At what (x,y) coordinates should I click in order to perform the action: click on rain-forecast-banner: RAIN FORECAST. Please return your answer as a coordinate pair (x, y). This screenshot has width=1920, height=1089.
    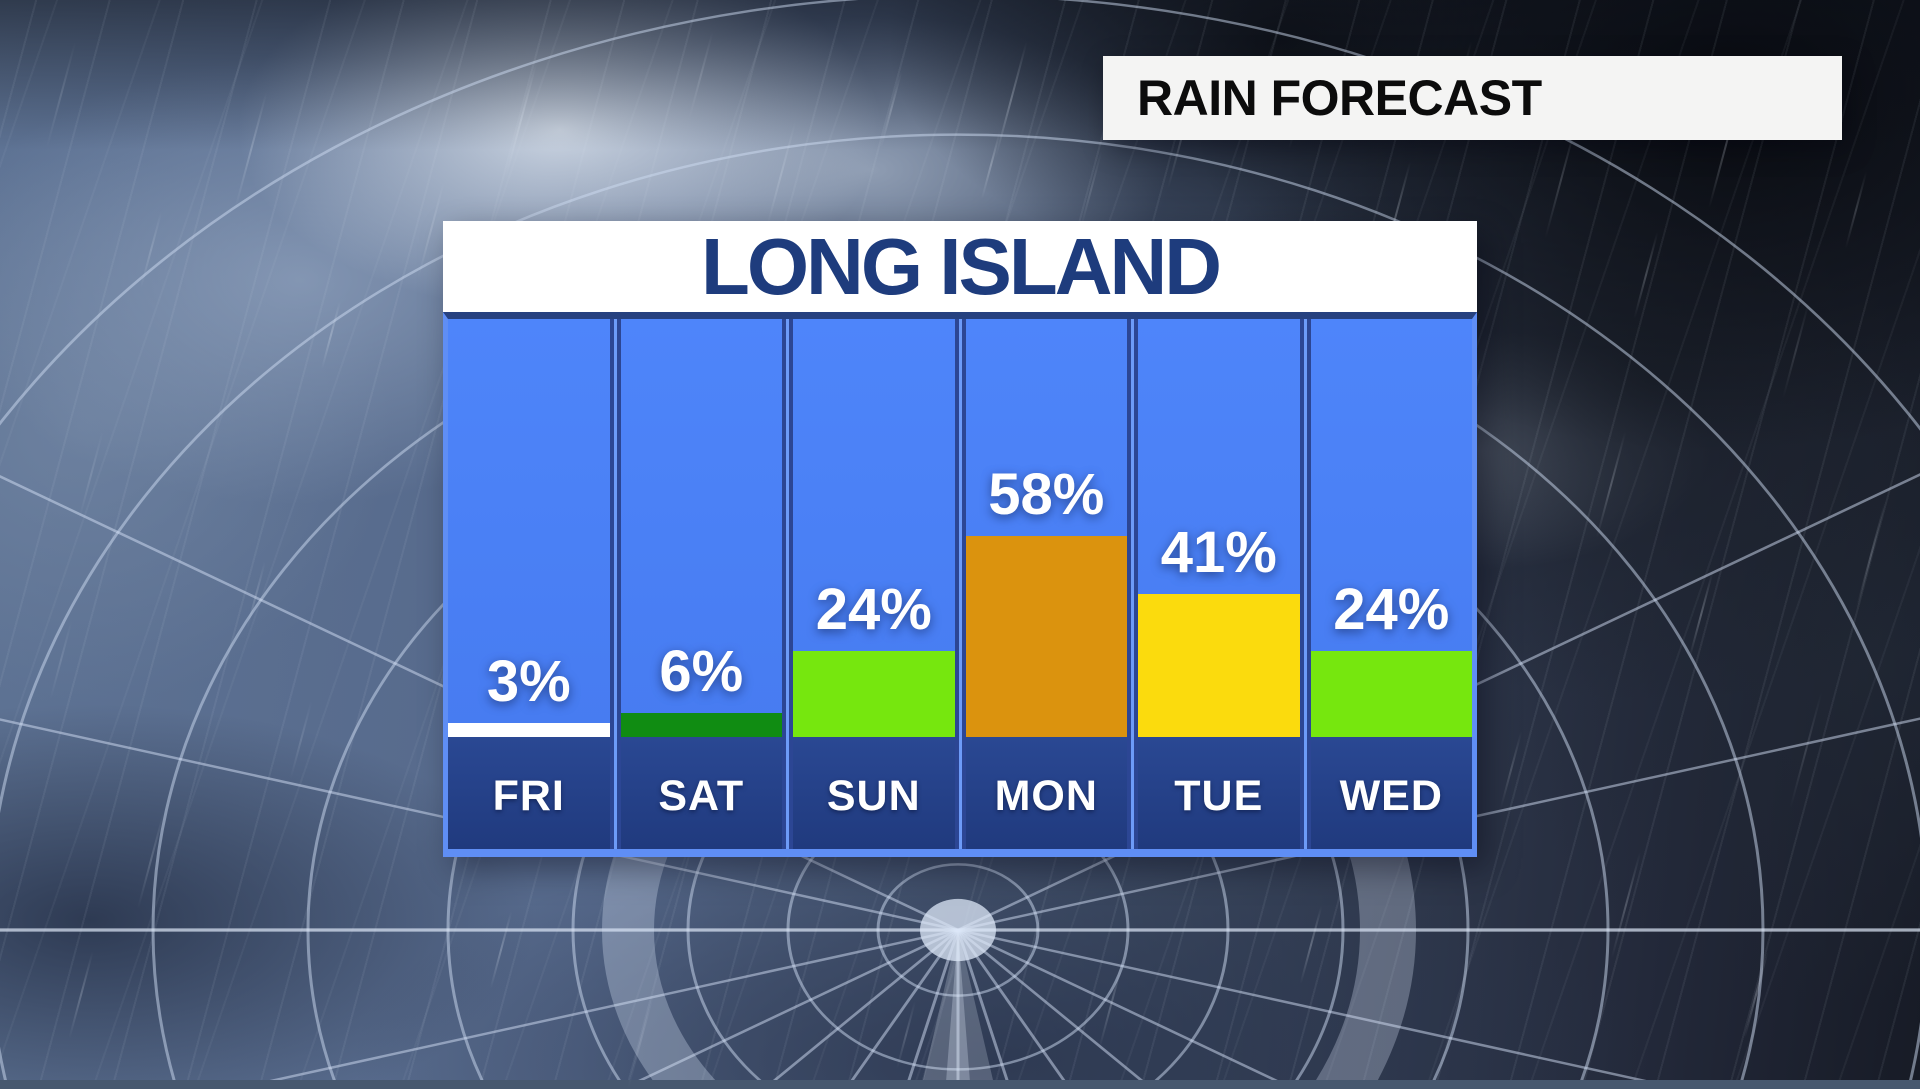
    Looking at the image, I should click on (1472, 98).